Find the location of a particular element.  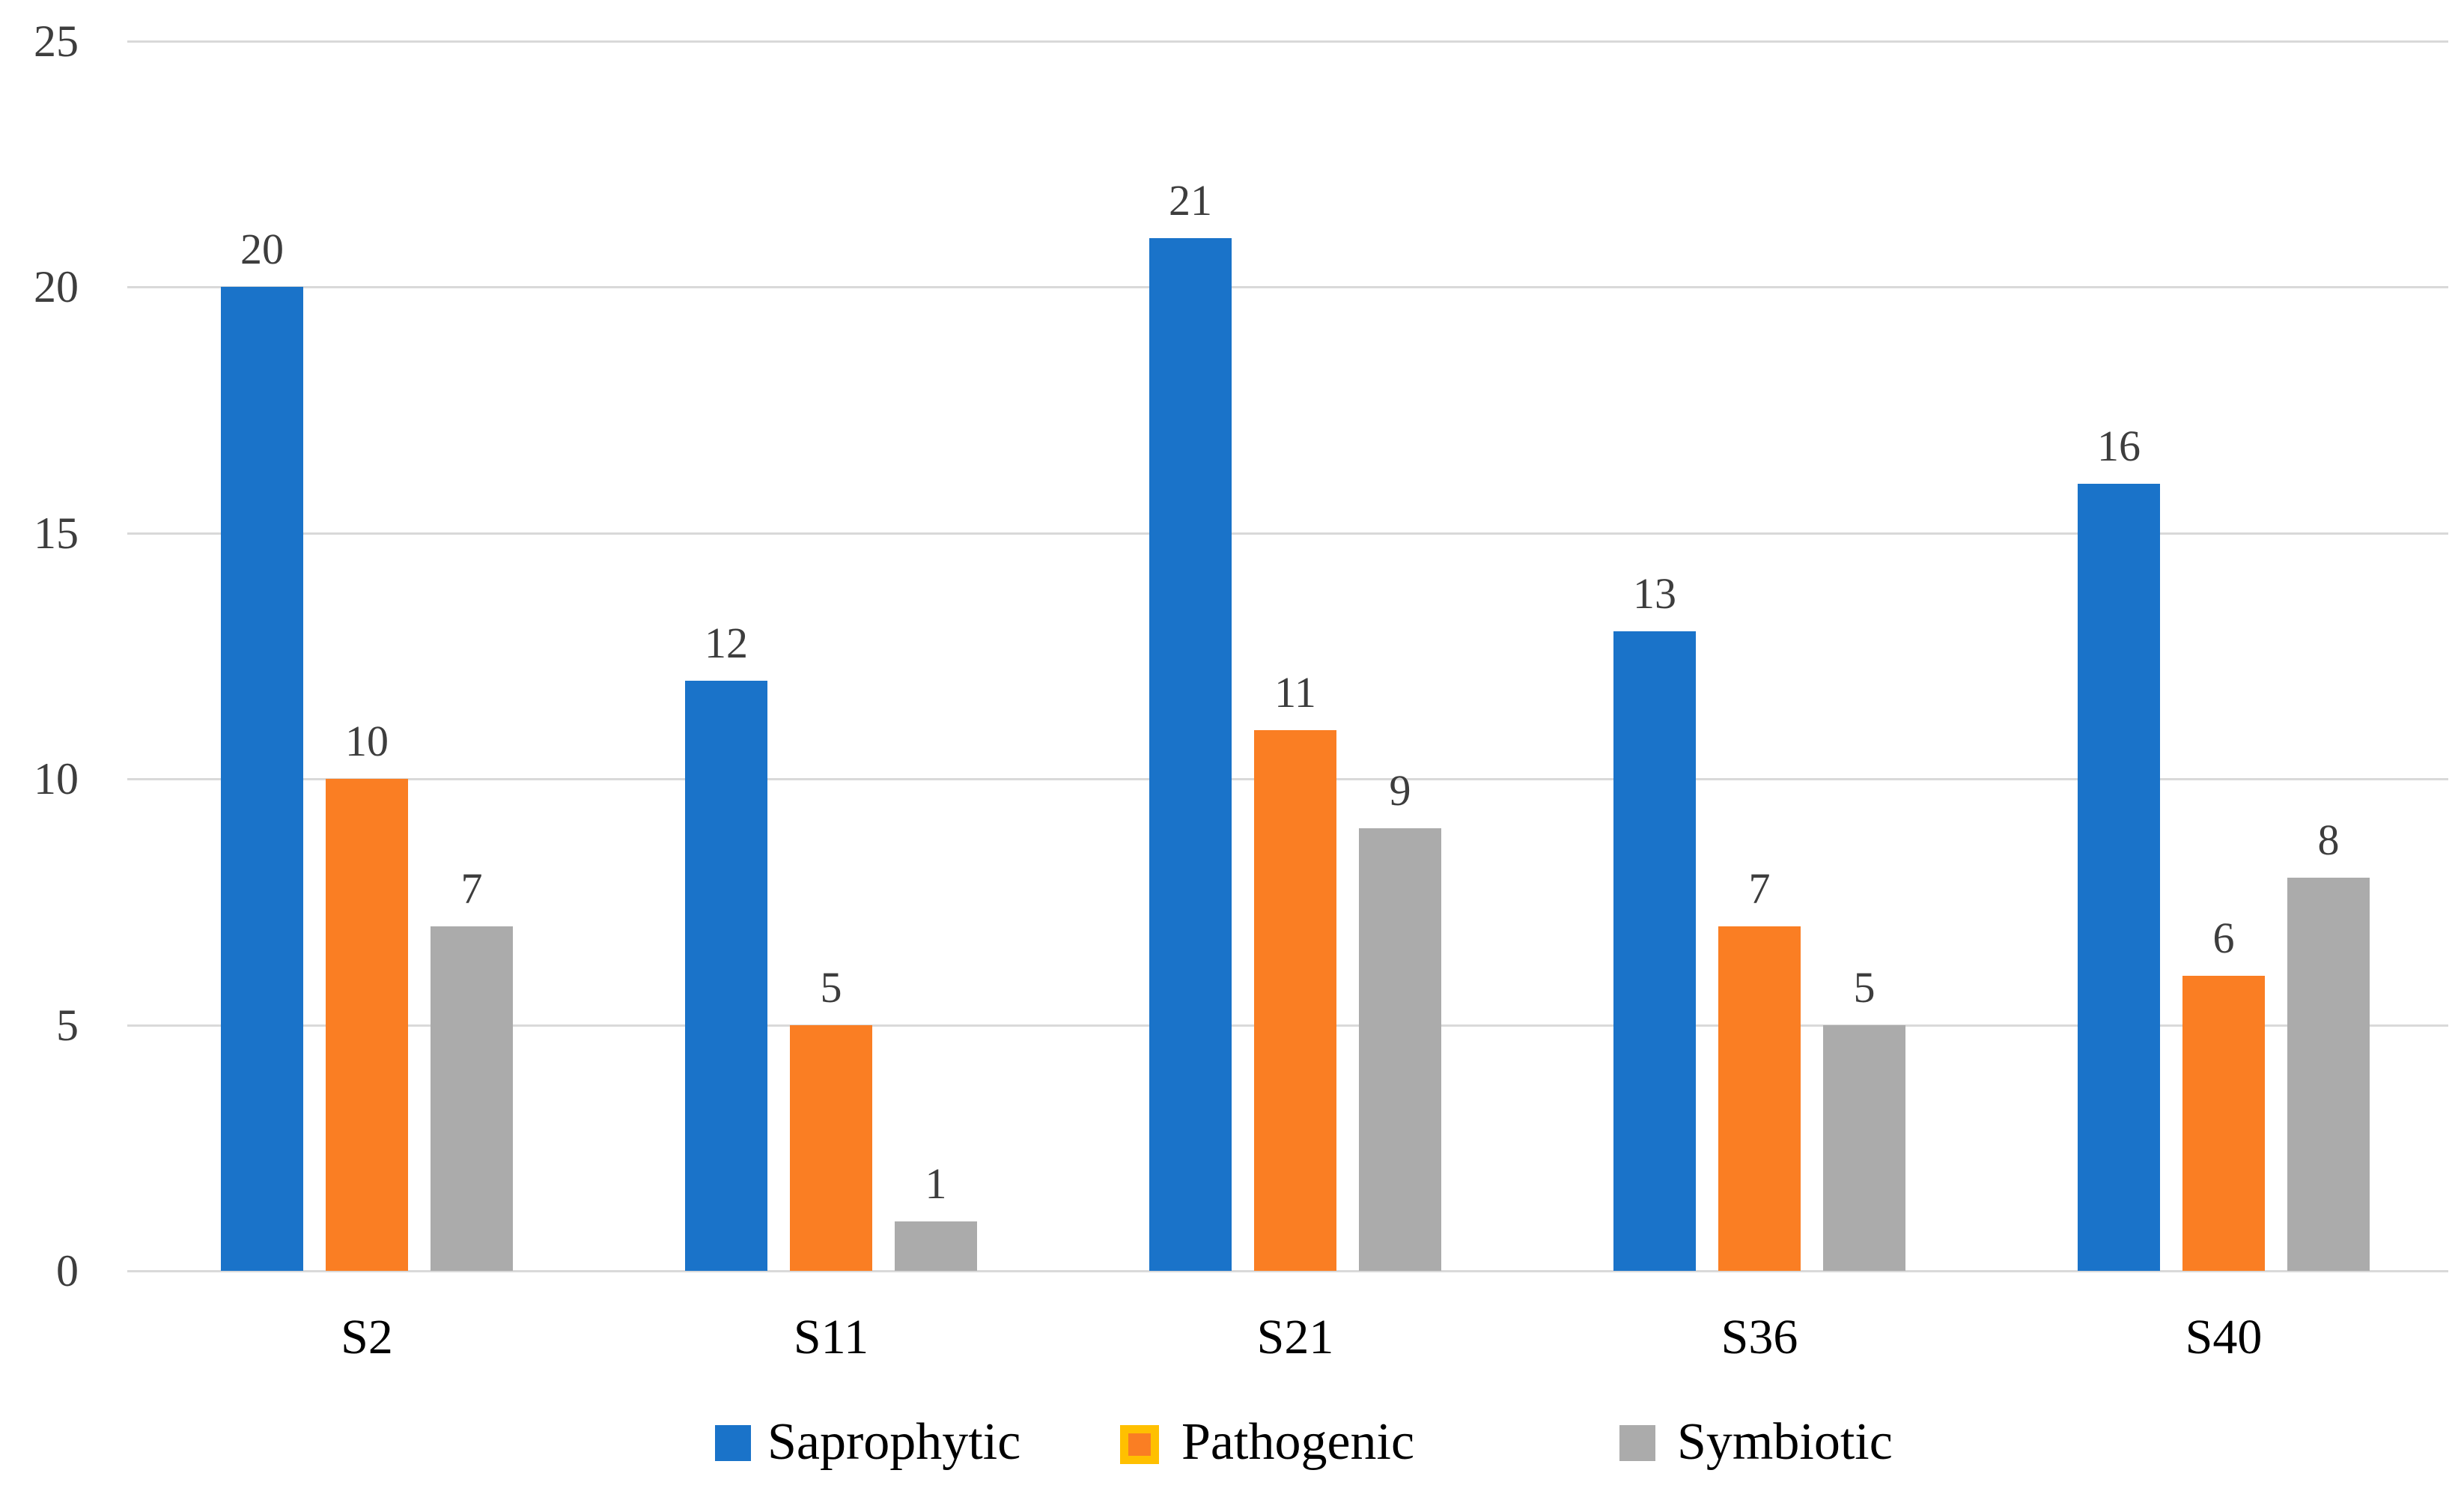

bar-saprophytic-s40 is located at coordinates (2119, 877).